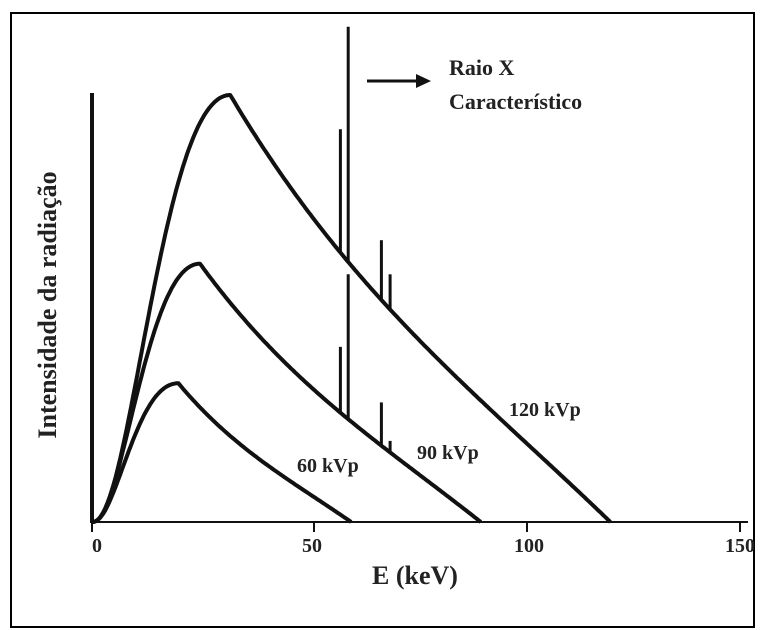  What do you see at coordinates (474, 84) in the screenshot?
I see `characteristic-annotation: Raio X Característico` at bounding box center [474, 84].